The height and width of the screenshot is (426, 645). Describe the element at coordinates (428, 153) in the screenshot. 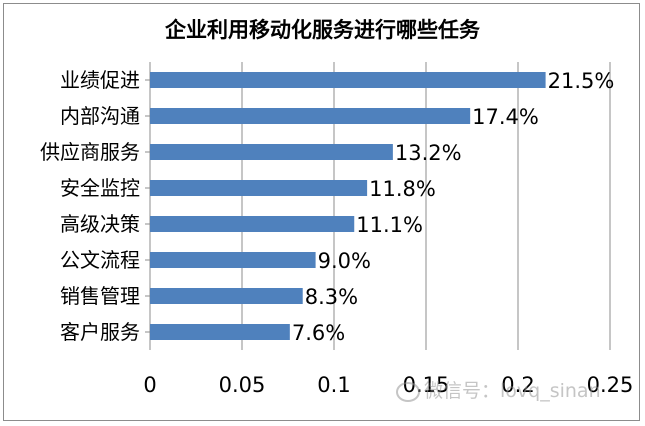

I see `data-label: 13.2%` at that location.